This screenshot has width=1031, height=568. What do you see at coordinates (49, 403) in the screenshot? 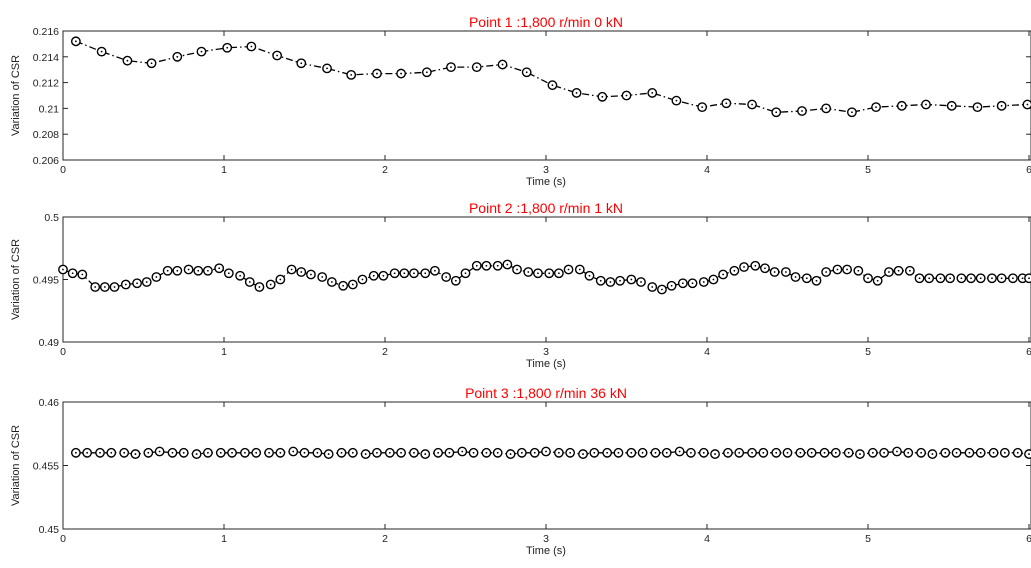
I see `y-tick-label: 0.46` at bounding box center [49, 403].